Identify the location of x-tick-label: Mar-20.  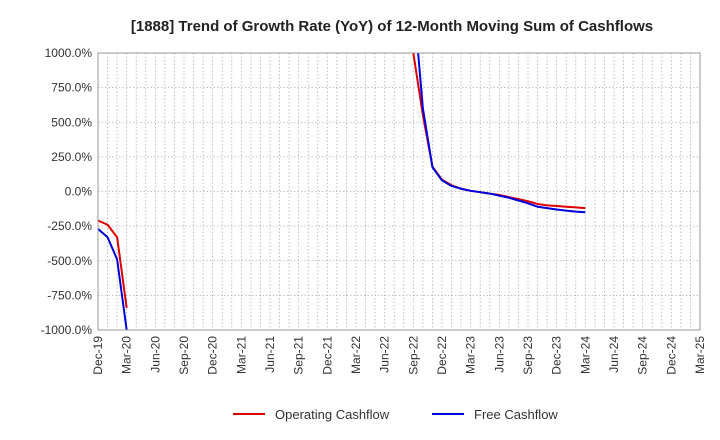
(127, 355).